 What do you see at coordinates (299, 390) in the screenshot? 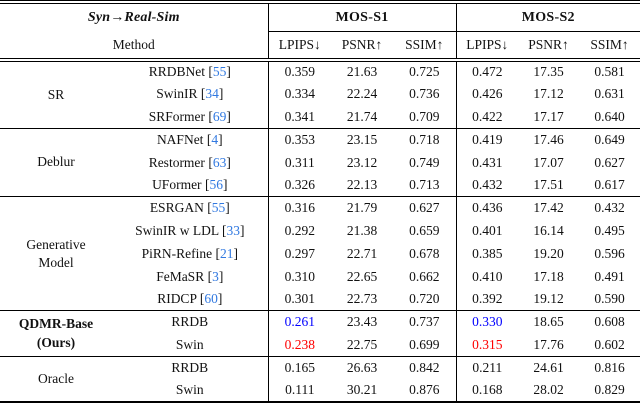
I see `metric-value: 0.111` at bounding box center [299, 390].